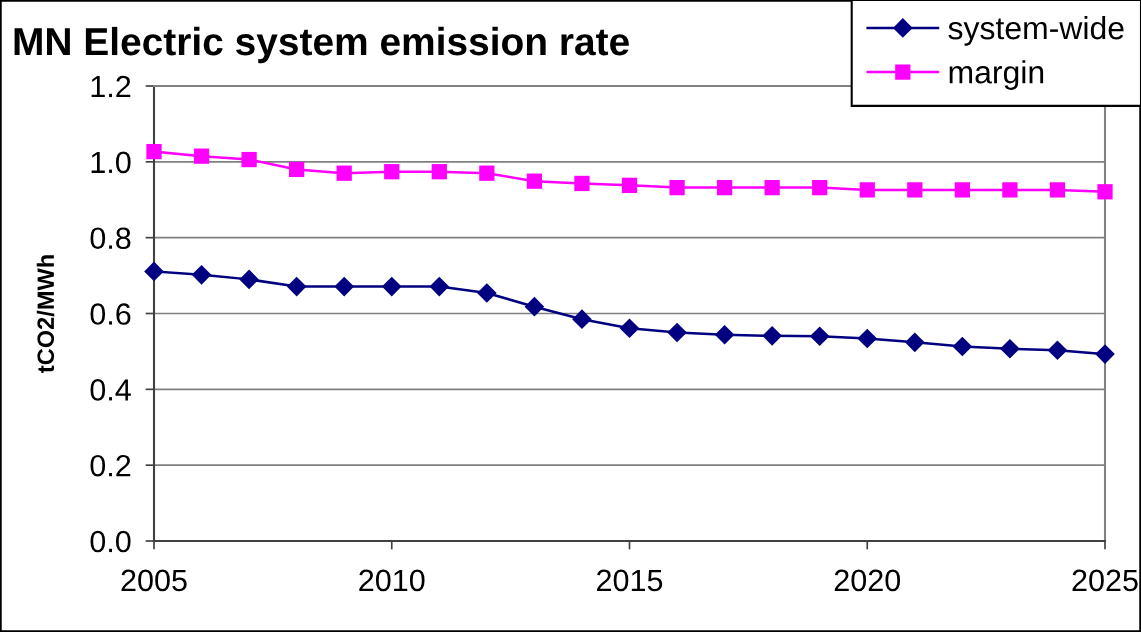 This screenshot has width=1141, height=632. Describe the element at coordinates (321, 45) in the screenshot. I see `chart-title: MN Electric system emission rate` at that location.